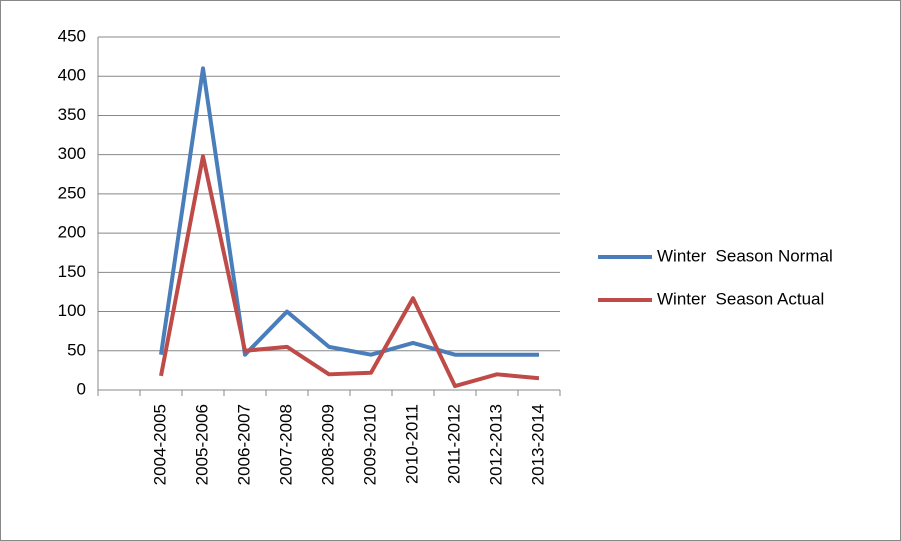  What do you see at coordinates (72, 192) in the screenshot?
I see `y-tick-label: 250` at bounding box center [72, 192].